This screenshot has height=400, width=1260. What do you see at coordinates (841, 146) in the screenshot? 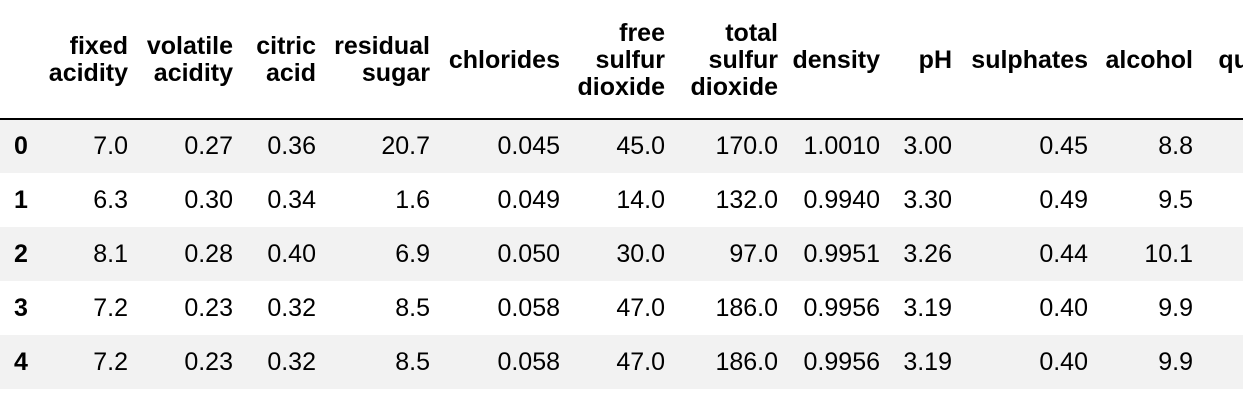
I see `table-cell: 1.0010` at bounding box center [841, 146].